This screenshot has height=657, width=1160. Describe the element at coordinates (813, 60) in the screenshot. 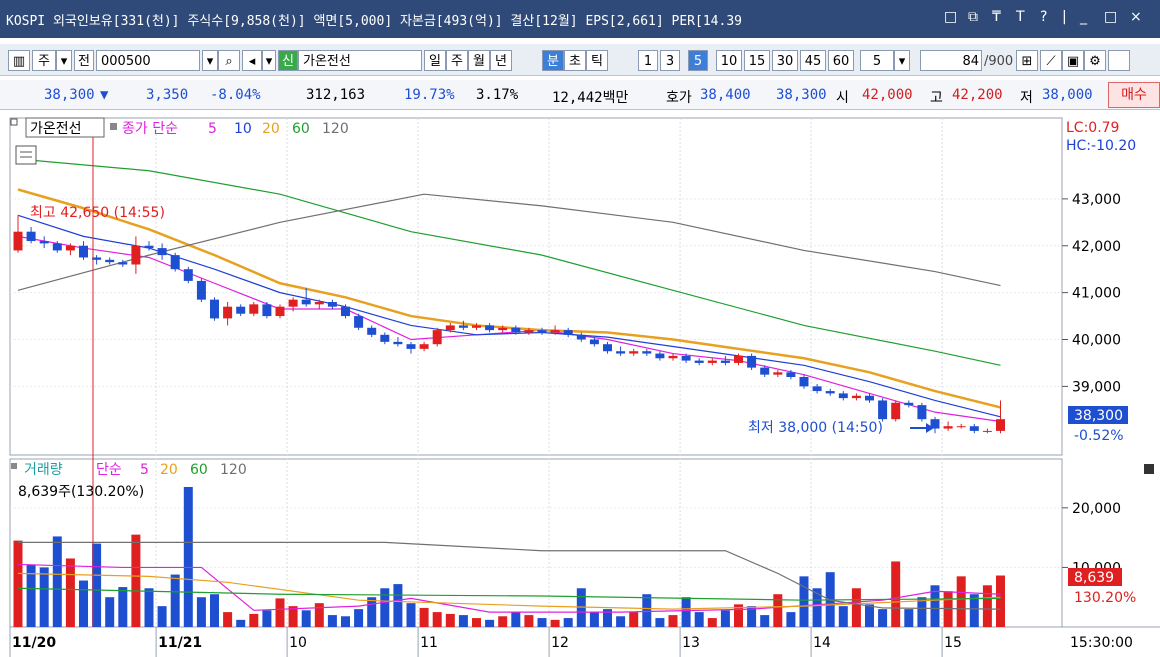

I see `interval-45: 45` at that location.